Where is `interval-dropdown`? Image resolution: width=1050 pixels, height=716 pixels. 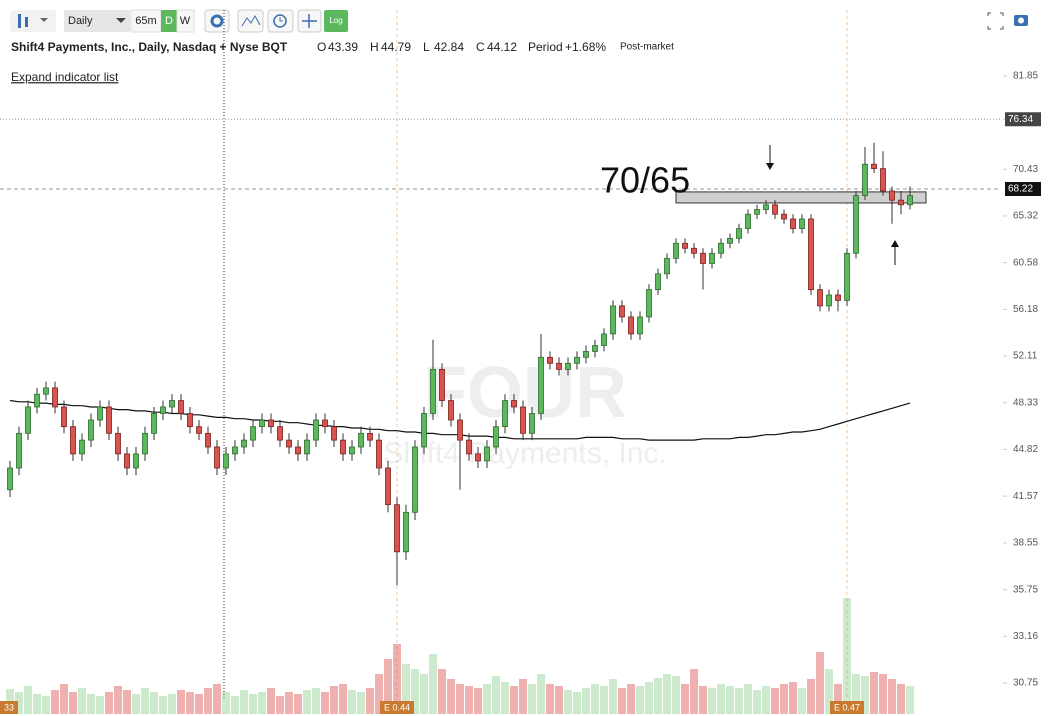
interval-dropdown is located at coordinates (97, 21).